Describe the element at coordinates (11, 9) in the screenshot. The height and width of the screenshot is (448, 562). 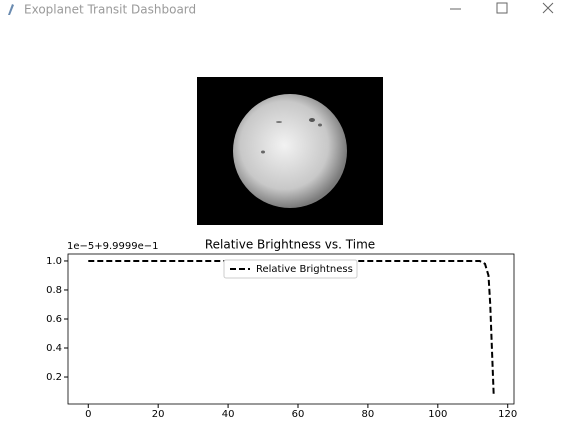
I see `app-icon` at that location.